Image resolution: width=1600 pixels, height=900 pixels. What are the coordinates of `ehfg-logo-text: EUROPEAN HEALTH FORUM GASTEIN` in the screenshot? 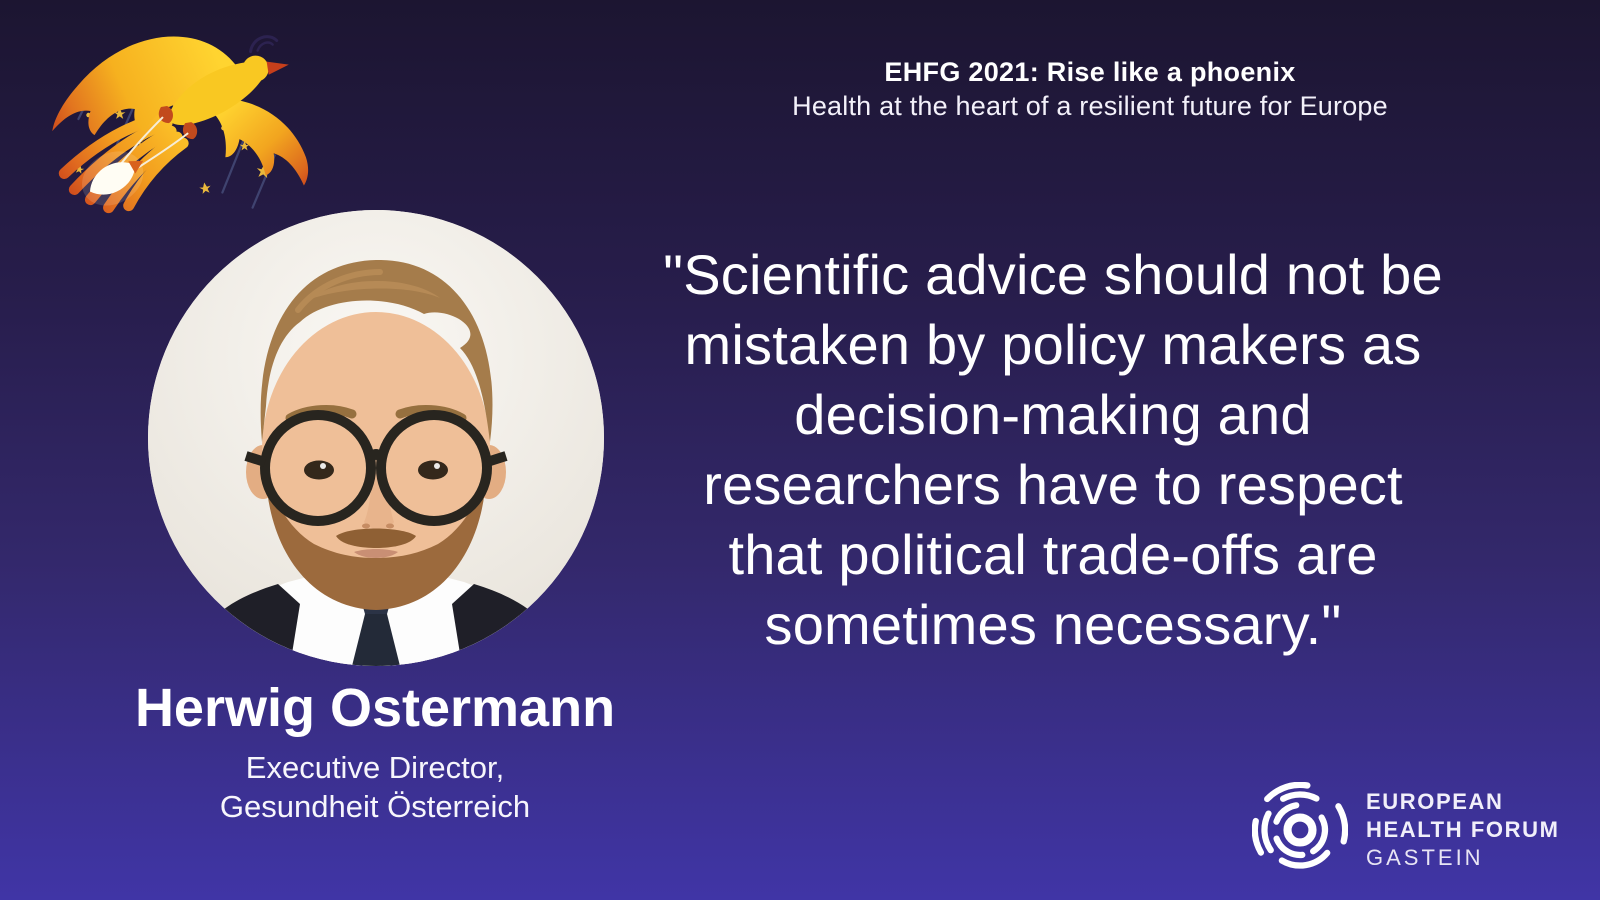 It's located at (1463, 830).